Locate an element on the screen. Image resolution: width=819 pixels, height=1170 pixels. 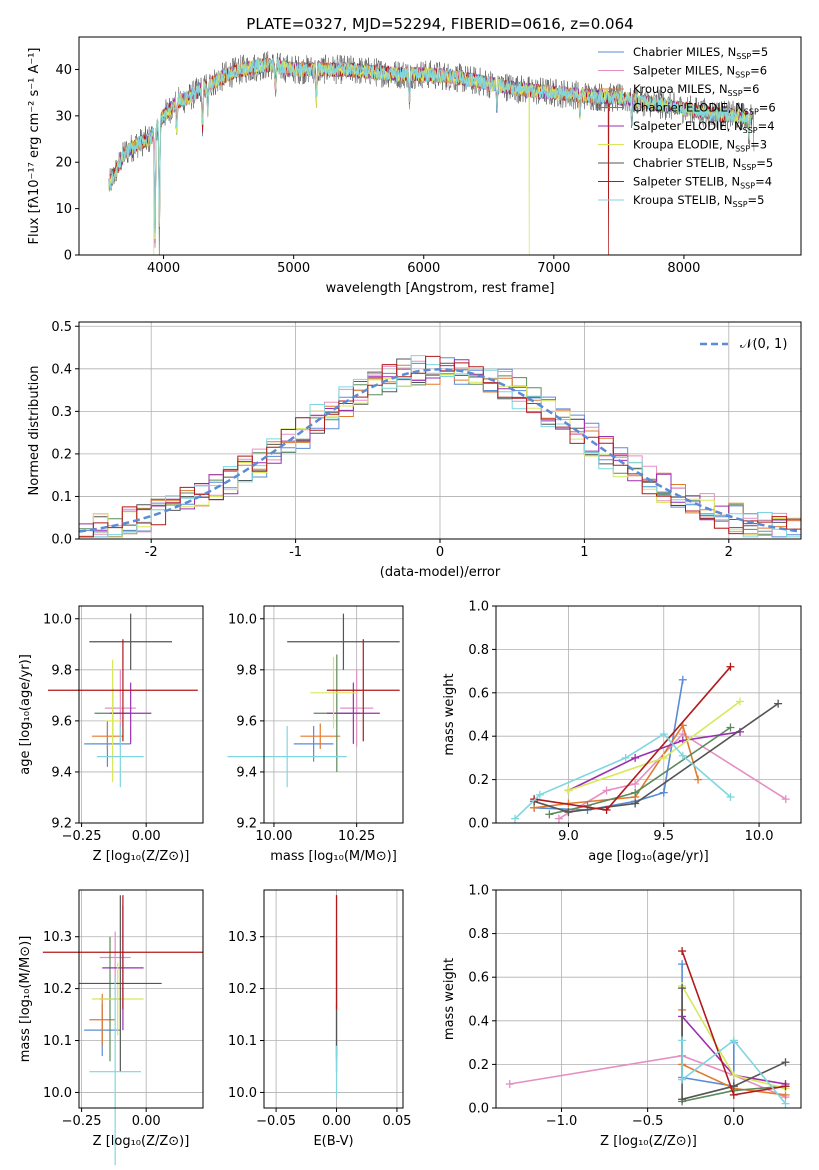
y-tick-label: 1.0 is located at coordinates (478, 891).